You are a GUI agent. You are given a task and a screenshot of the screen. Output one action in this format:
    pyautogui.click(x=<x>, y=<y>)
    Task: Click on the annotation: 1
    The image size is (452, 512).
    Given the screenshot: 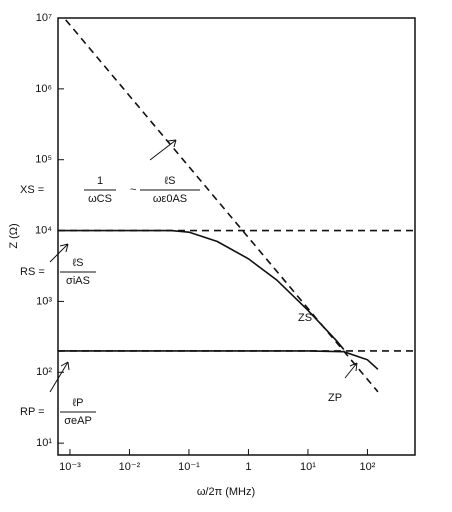 What is the action you would take?
    pyautogui.click(x=100, y=181)
    